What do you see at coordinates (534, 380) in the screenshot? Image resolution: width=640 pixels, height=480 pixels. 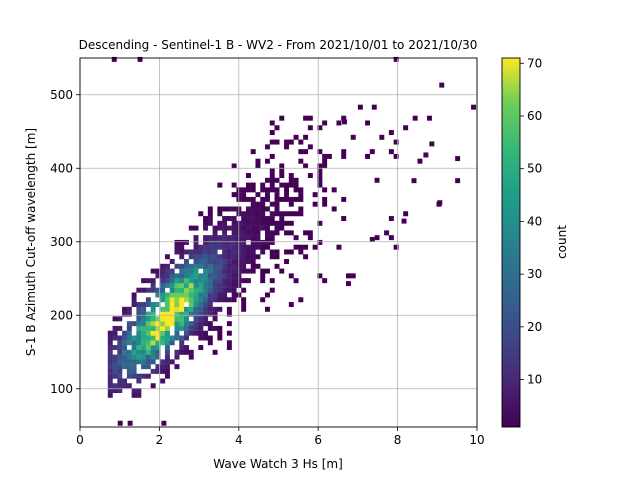 I see `colorbar-tick-label: 10` at bounding box center [534, 380].